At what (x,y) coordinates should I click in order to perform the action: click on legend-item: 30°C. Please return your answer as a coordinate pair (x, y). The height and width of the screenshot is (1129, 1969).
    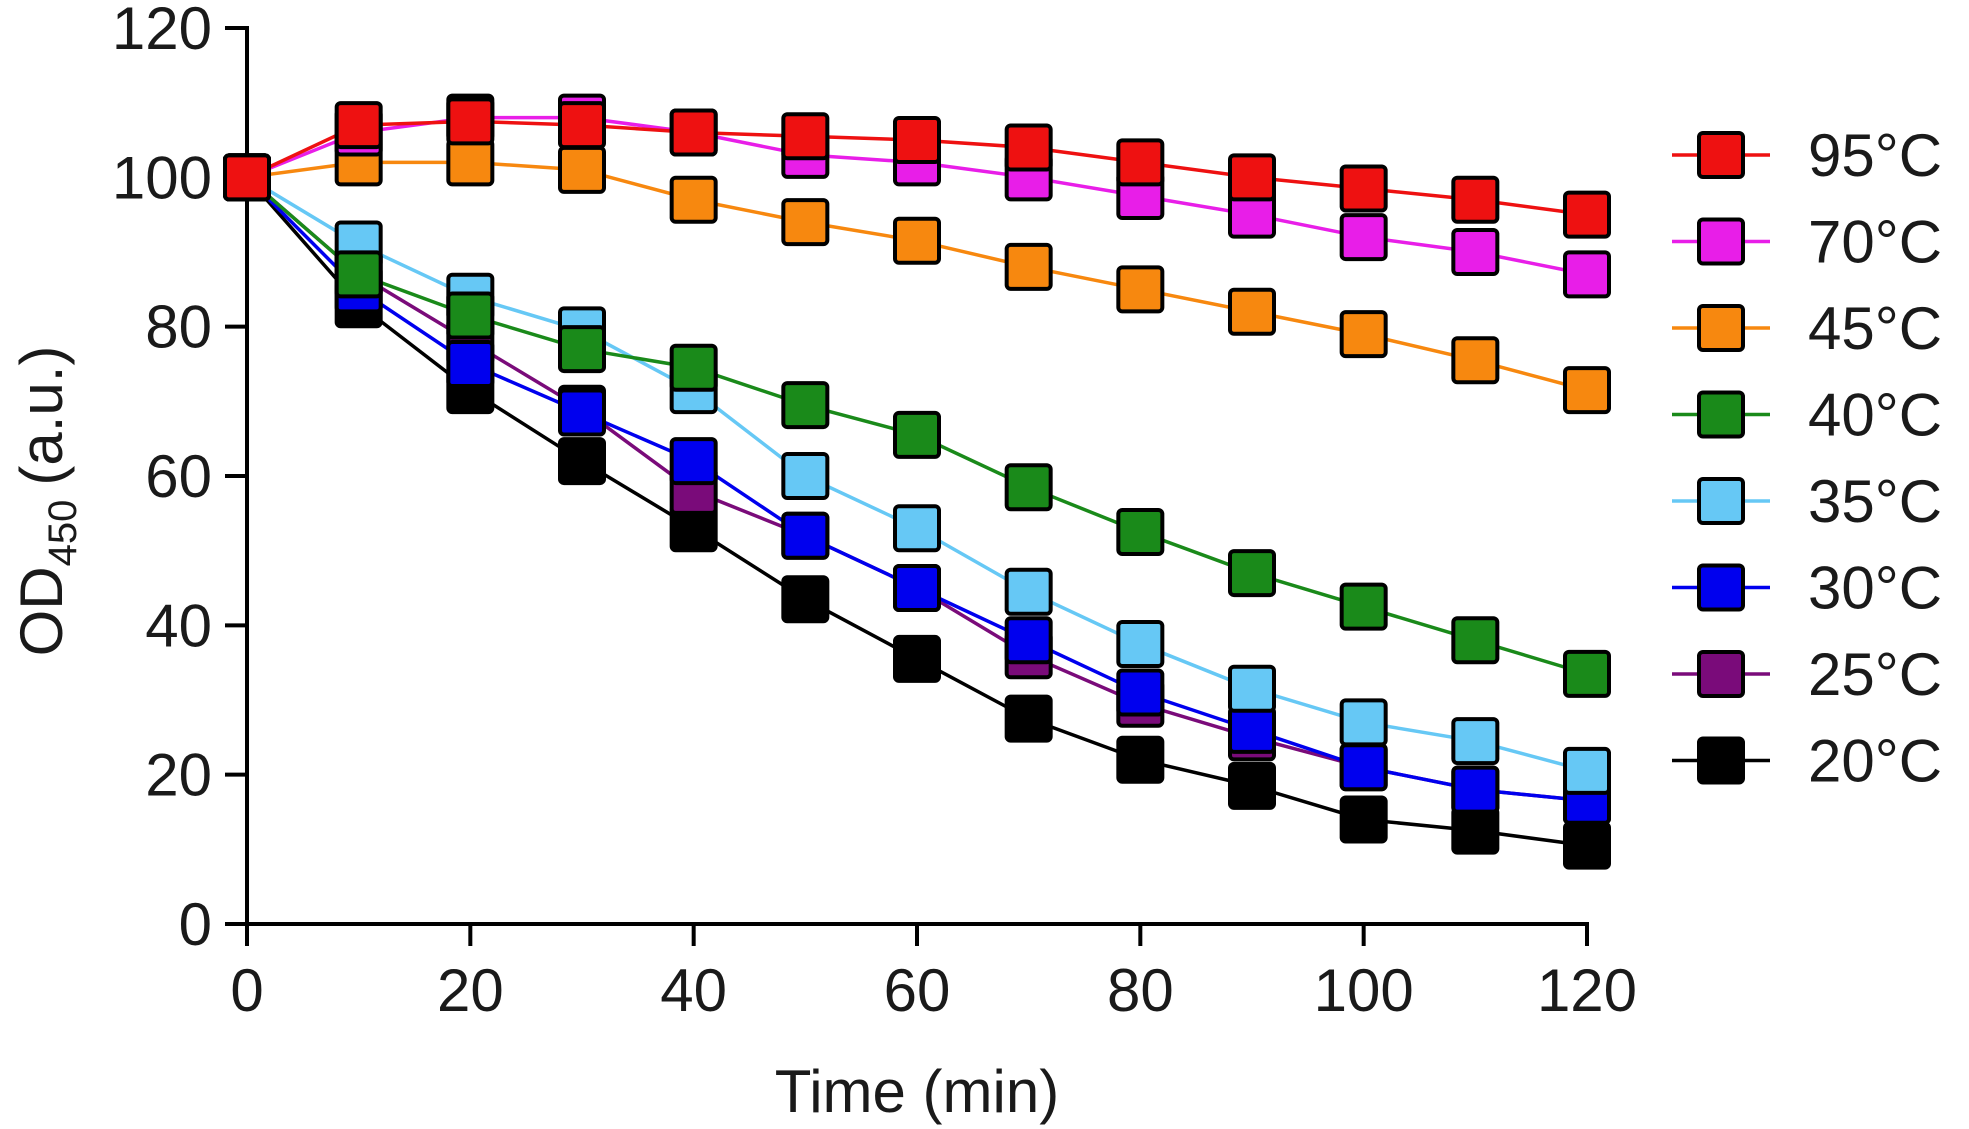
    Looking at the image, I should click on (1807, 588).